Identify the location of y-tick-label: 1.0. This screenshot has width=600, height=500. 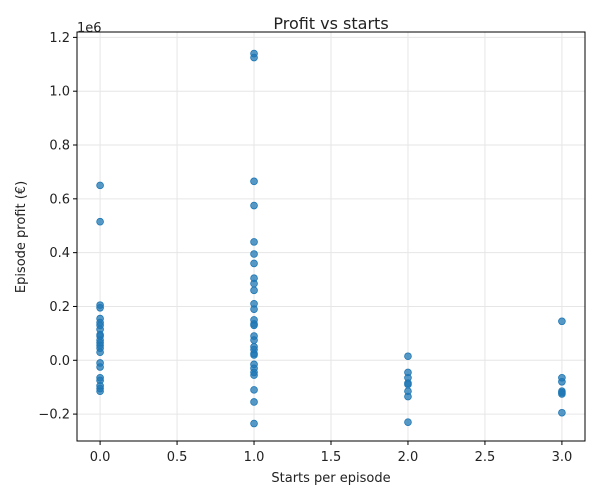
(59, 92).